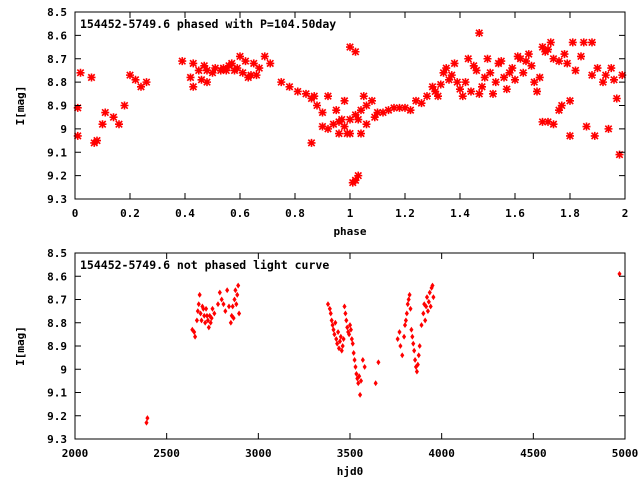 The image size is (640, 480). Describe the element at coordinates (533, 453) in the screenshot. I see `unphased-x-tick-label: 4500` at that location.